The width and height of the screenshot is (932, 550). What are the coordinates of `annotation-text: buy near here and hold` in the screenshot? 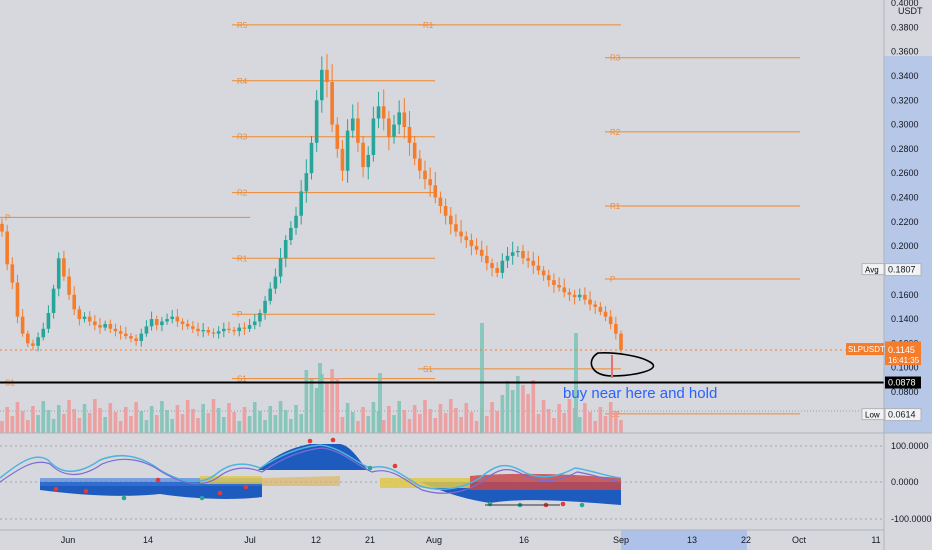 It's located at (640, 393).